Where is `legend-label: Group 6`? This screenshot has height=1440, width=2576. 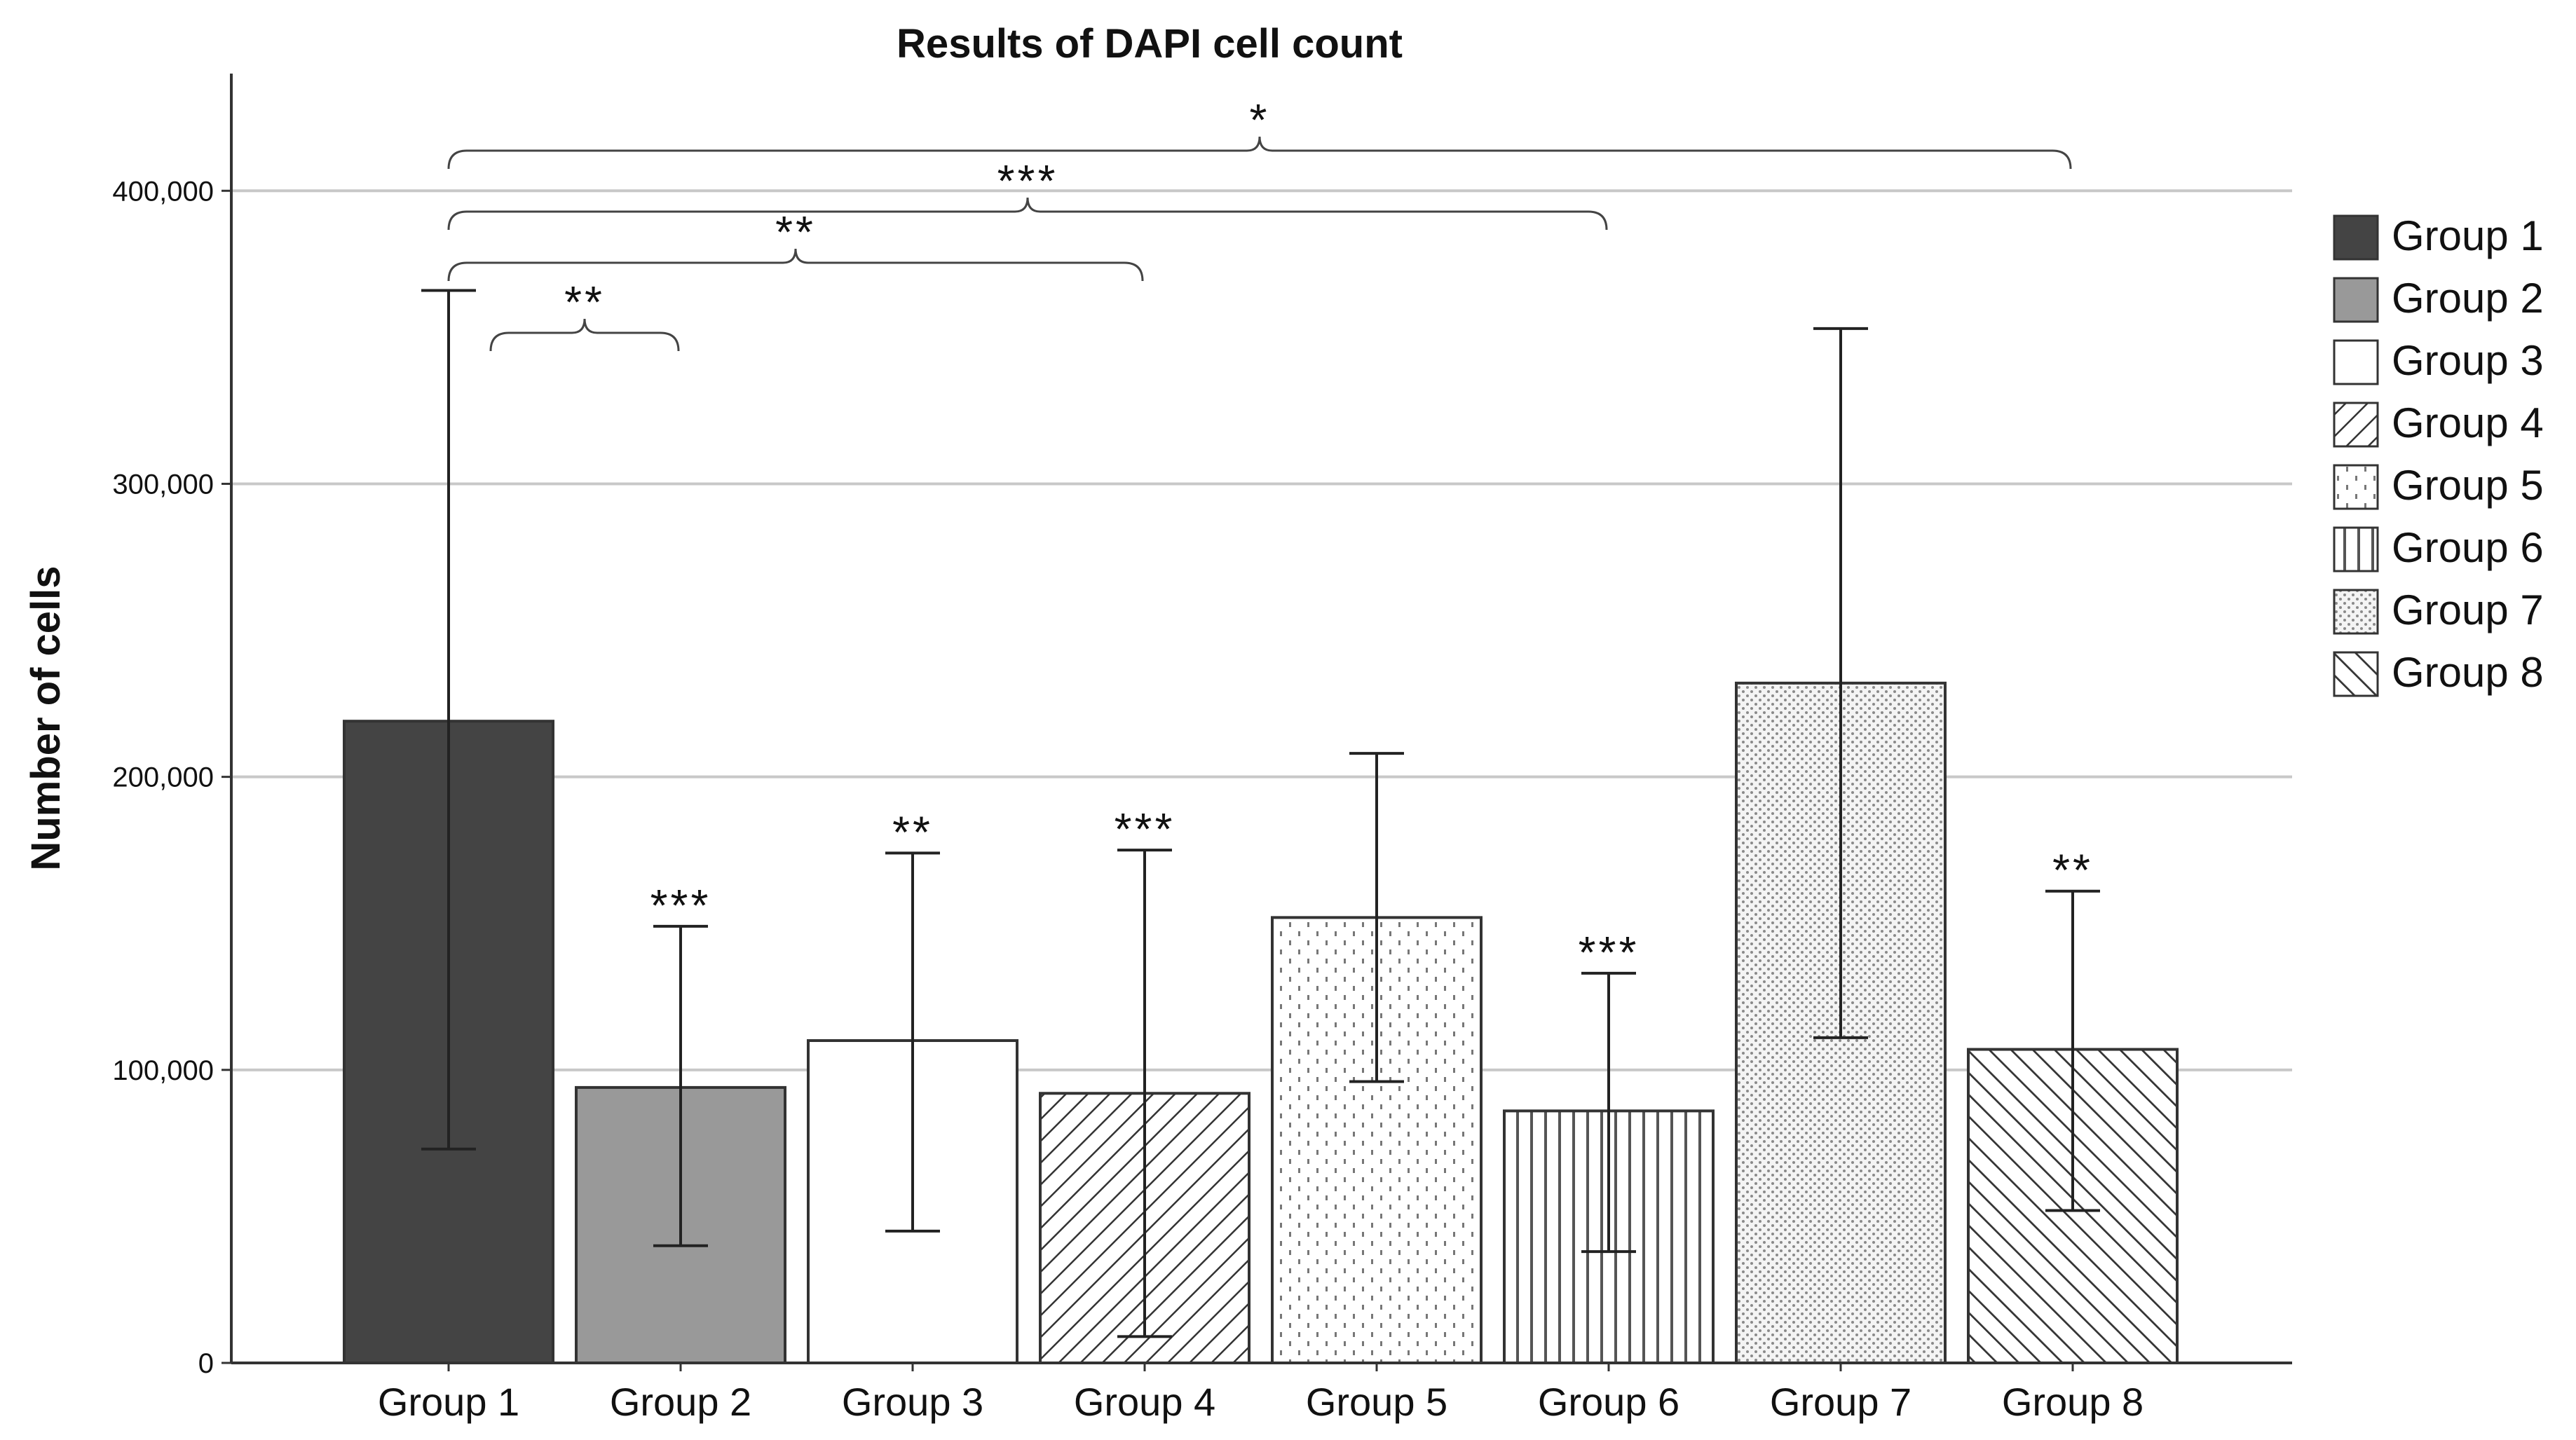
legend-label: Group 6 is located at coordinates (2468, 547).